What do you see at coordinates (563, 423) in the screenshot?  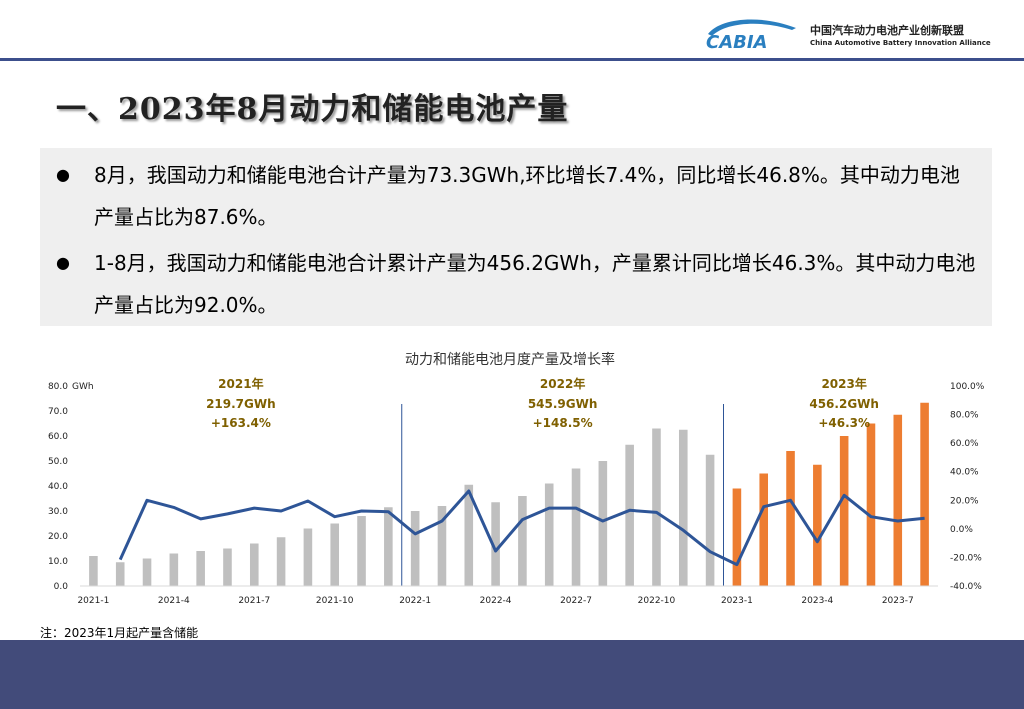 I see `annotation-growth: +148.5%` at bounding box center [563, 423].